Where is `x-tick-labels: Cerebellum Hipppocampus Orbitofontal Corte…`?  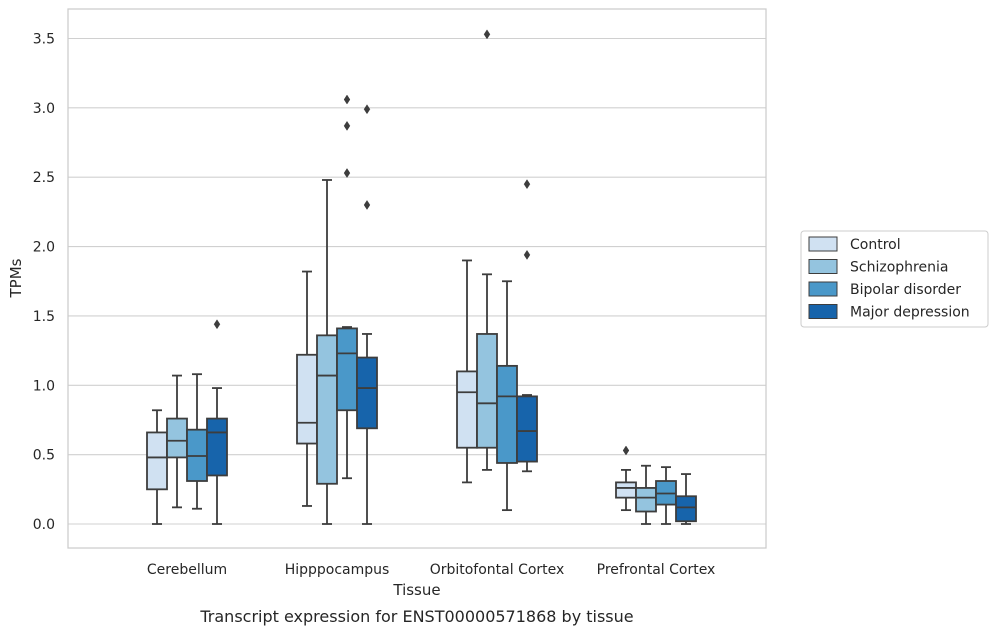 x-tick-labels: Cerebellum Hipppocampus Orbitofontal Corte… is located at coordinates (431, 570).